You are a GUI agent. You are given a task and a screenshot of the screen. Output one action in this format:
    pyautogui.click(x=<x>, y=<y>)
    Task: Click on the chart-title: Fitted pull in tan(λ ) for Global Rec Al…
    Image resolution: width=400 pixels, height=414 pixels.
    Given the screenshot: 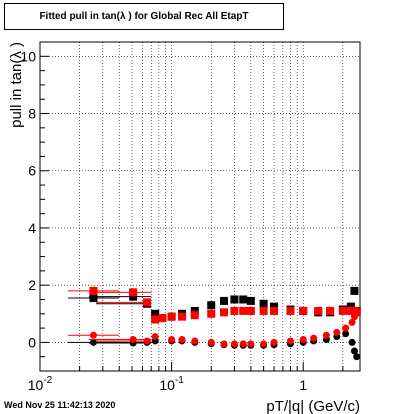 What is the action you would take?
    pyautogui.click(x=144, y=16)
    